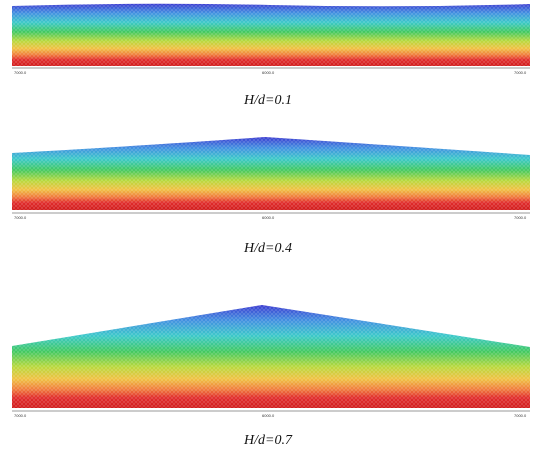  I want to click on caption: H/d=0.7, so click(268, 440).